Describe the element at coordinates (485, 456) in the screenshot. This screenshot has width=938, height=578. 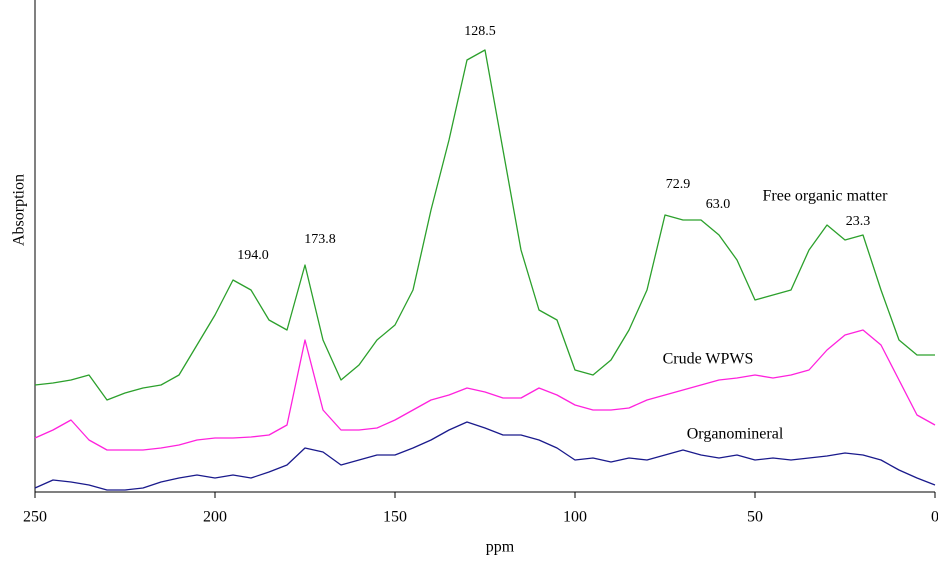
I see `series-line` at that location.